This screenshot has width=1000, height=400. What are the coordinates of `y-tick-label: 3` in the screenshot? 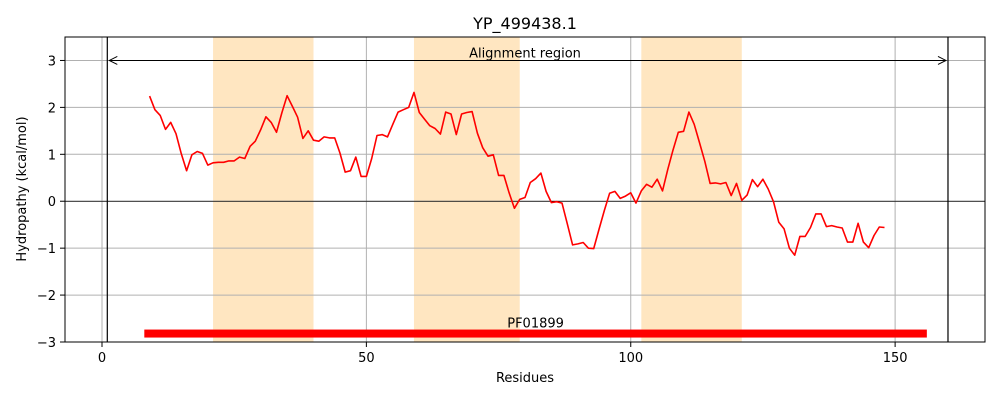 It's located at (52, 61).